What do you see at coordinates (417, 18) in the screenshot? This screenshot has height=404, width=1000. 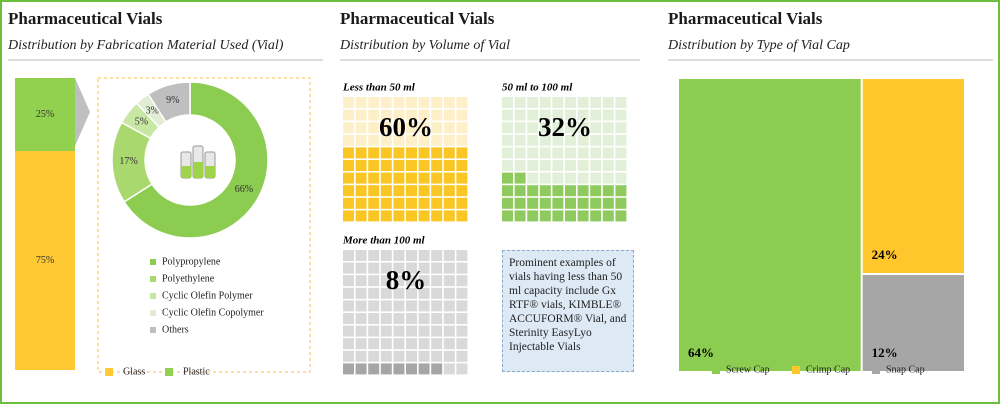 I see `panel-title: Pharmaceutical Vials` at bounding box center [417, 18].